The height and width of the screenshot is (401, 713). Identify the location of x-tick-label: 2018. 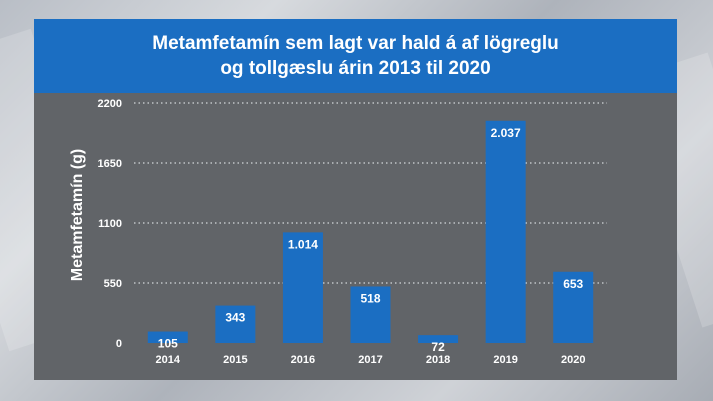
(438, 360).